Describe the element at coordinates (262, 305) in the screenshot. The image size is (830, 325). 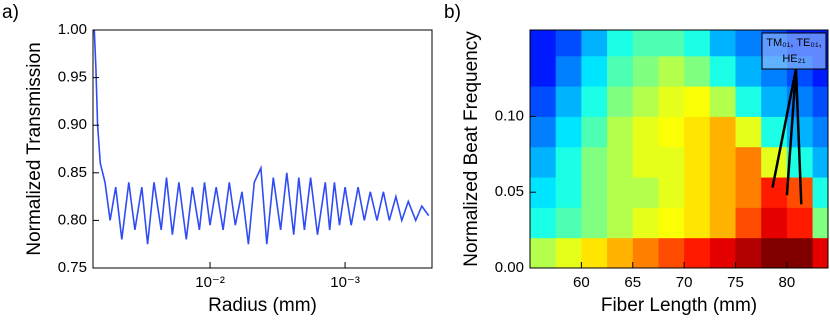
I see `x-axis-label: Radius (mm)` at that location.